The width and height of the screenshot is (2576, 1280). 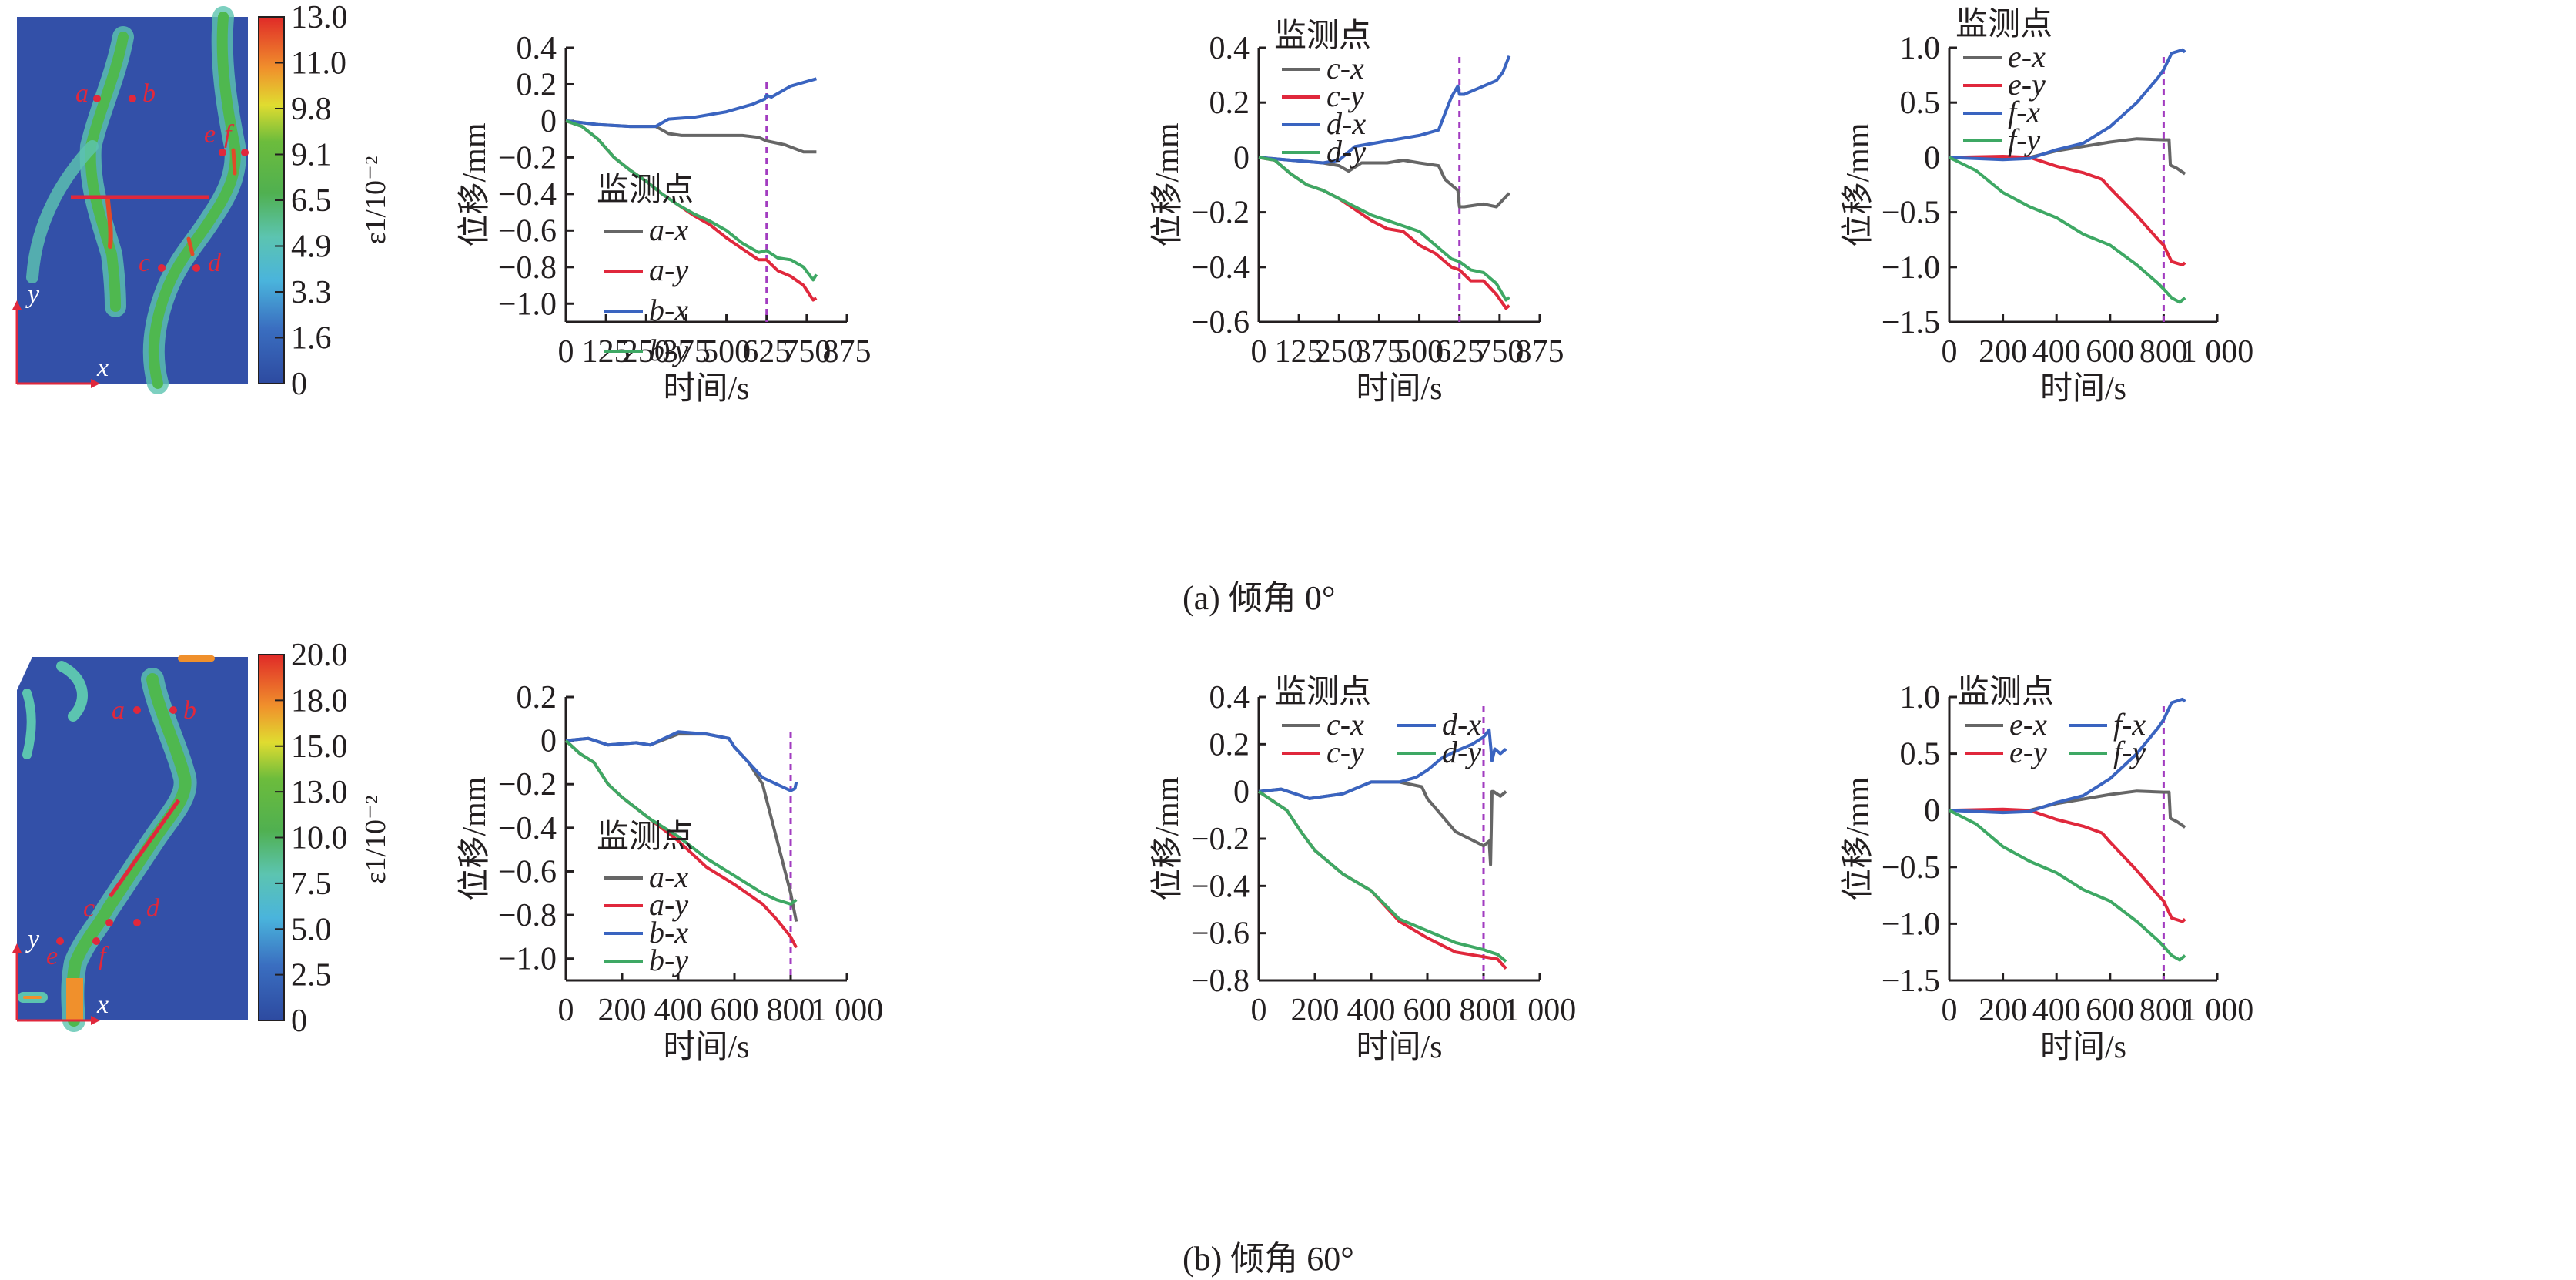 What do you see at coordinates (669, 350) in the screenshot?
I see `legend-label-b-y: b-y` at bounding box center [669, 350].